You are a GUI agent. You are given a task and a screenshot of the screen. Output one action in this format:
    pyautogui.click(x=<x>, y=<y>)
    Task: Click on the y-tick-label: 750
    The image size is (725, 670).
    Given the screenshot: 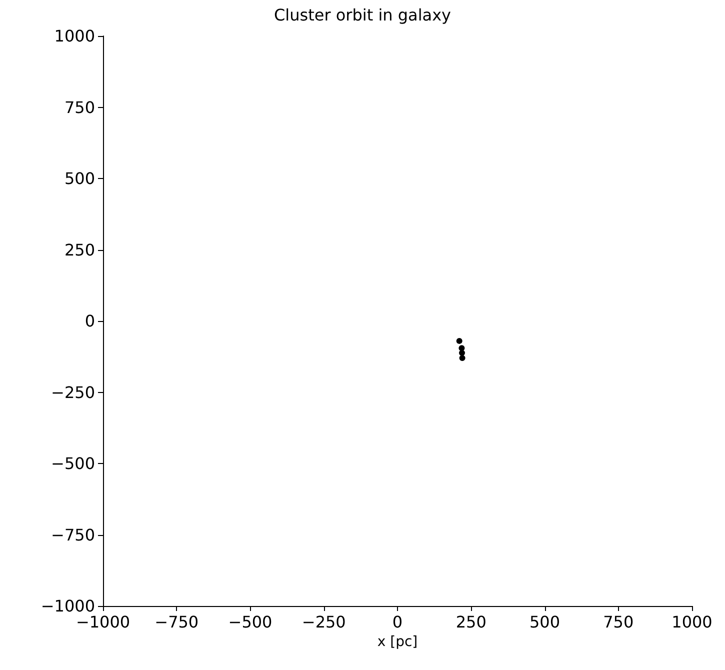 What is the action you would take?
    pyautogui.click(x=79, y=107)
    